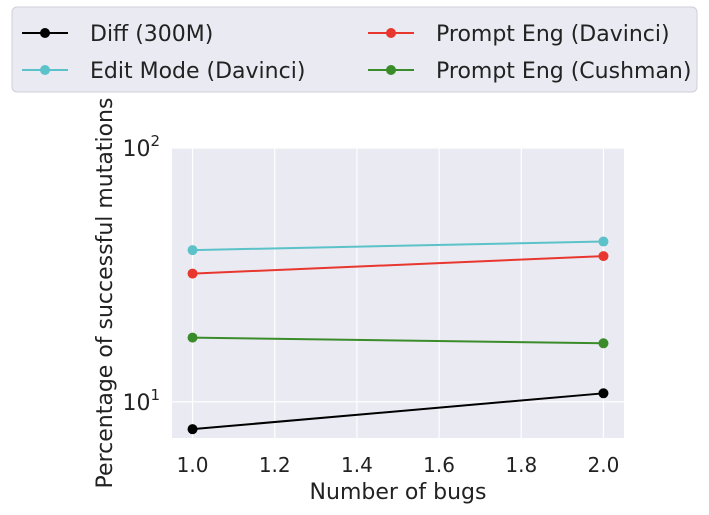  I want to click on x-axis-label: Number of bugs, so click(398, 492).